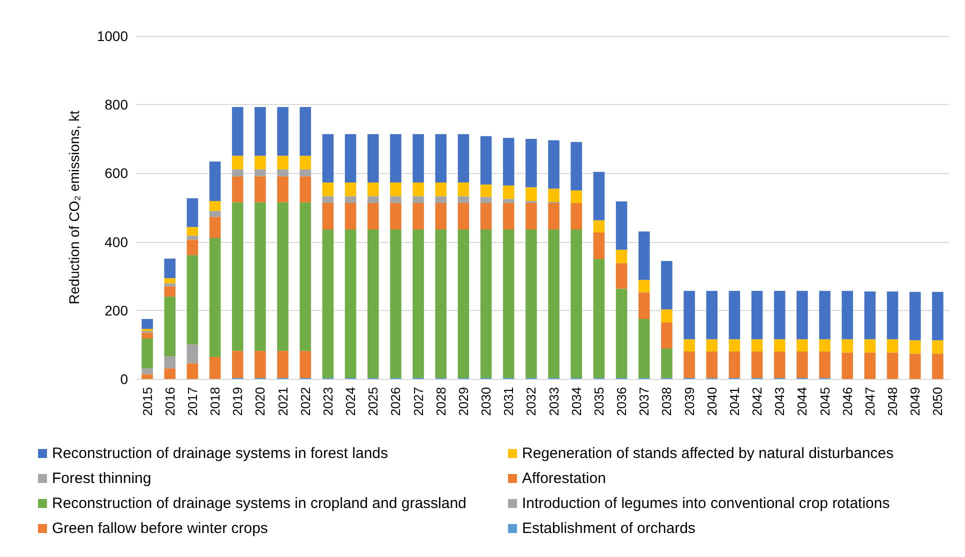 The width and height of the screenshot is (965, 557). What do you see at coordinates (824, 401) in the screenshot?
I see `x-tick-label: 2045` at bounding box center [824, 401].